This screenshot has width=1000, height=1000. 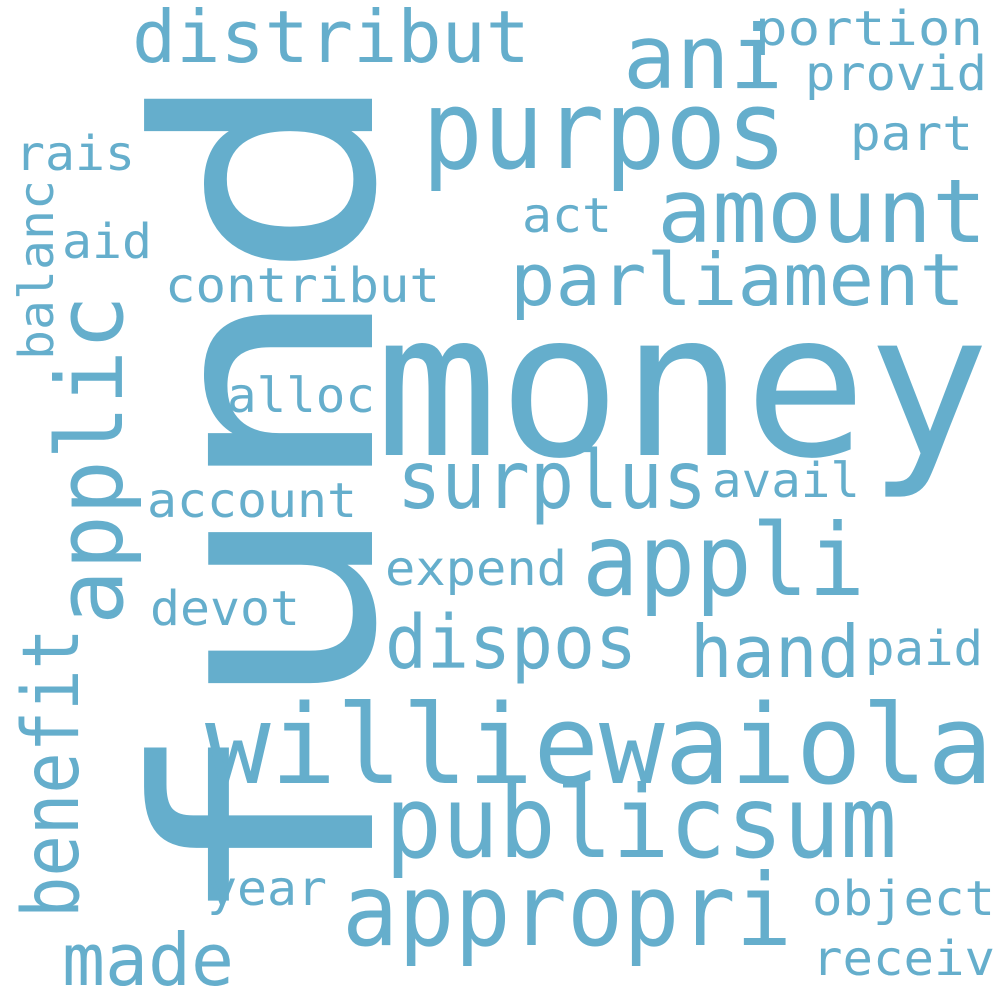 I want to click on word-appropri: appropri, so click(x=567, y=910).